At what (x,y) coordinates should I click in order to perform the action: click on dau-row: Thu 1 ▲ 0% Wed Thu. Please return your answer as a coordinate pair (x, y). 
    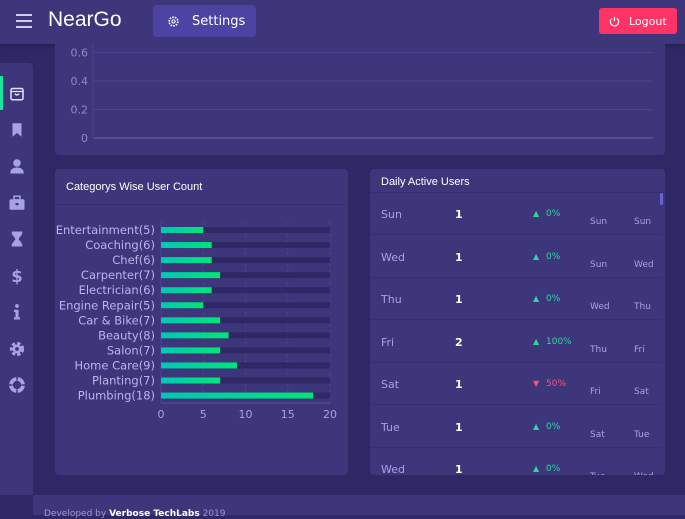
    Looking at the image, I should click on (516, 299).